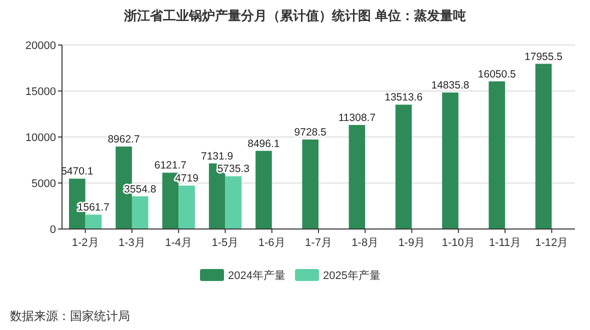  Describe the element at coordinates (497, 74) in the screenshot. I see `data-label: 16050.5` at that location.